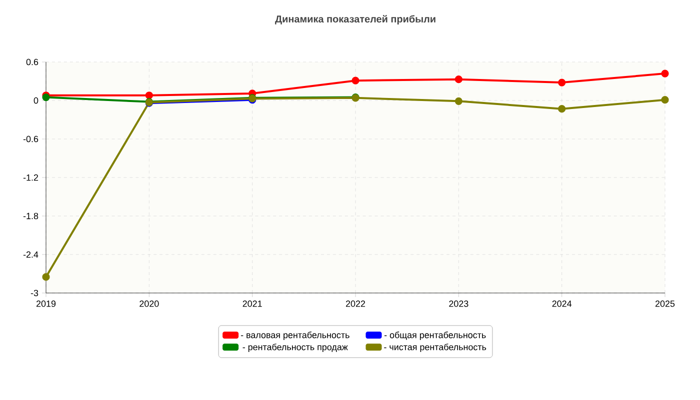 Image resolution: width=700 pixels, height=400 pixels. Describe the element at coordinates (30, 254) in the screenshot. I see `y-tick-label: -2.4` at that location.